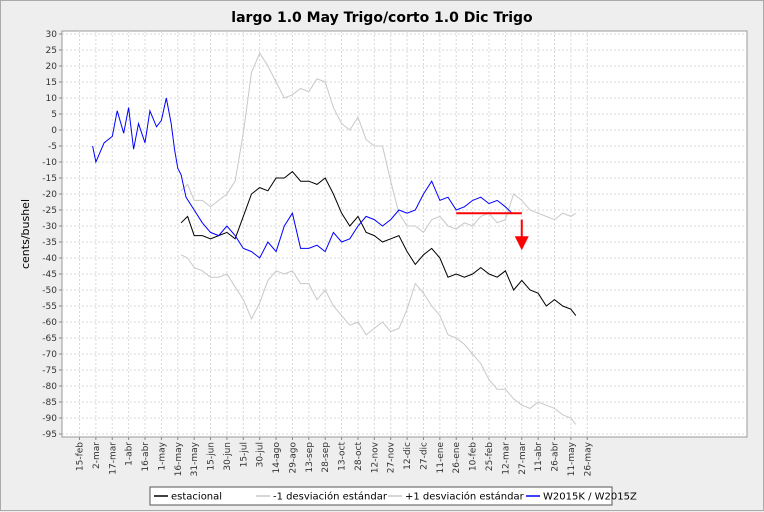  Describe the element at coordinates (179, 458) in the screenshot. I see `x-tick-label: 16-may` at that location.